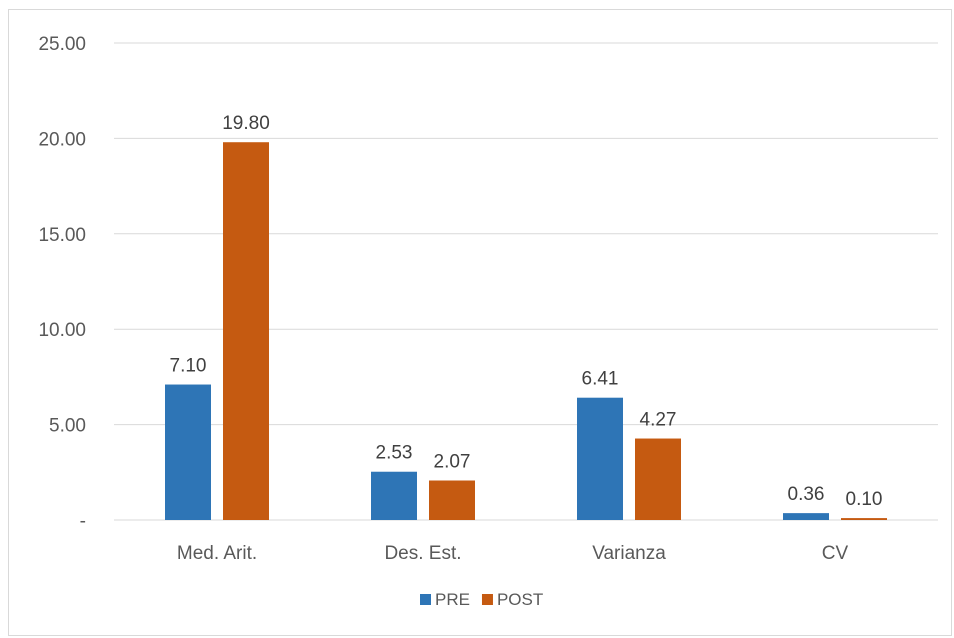 The image size is (954, 638). I want to click on legend-swatch-post, so click(487, 599).